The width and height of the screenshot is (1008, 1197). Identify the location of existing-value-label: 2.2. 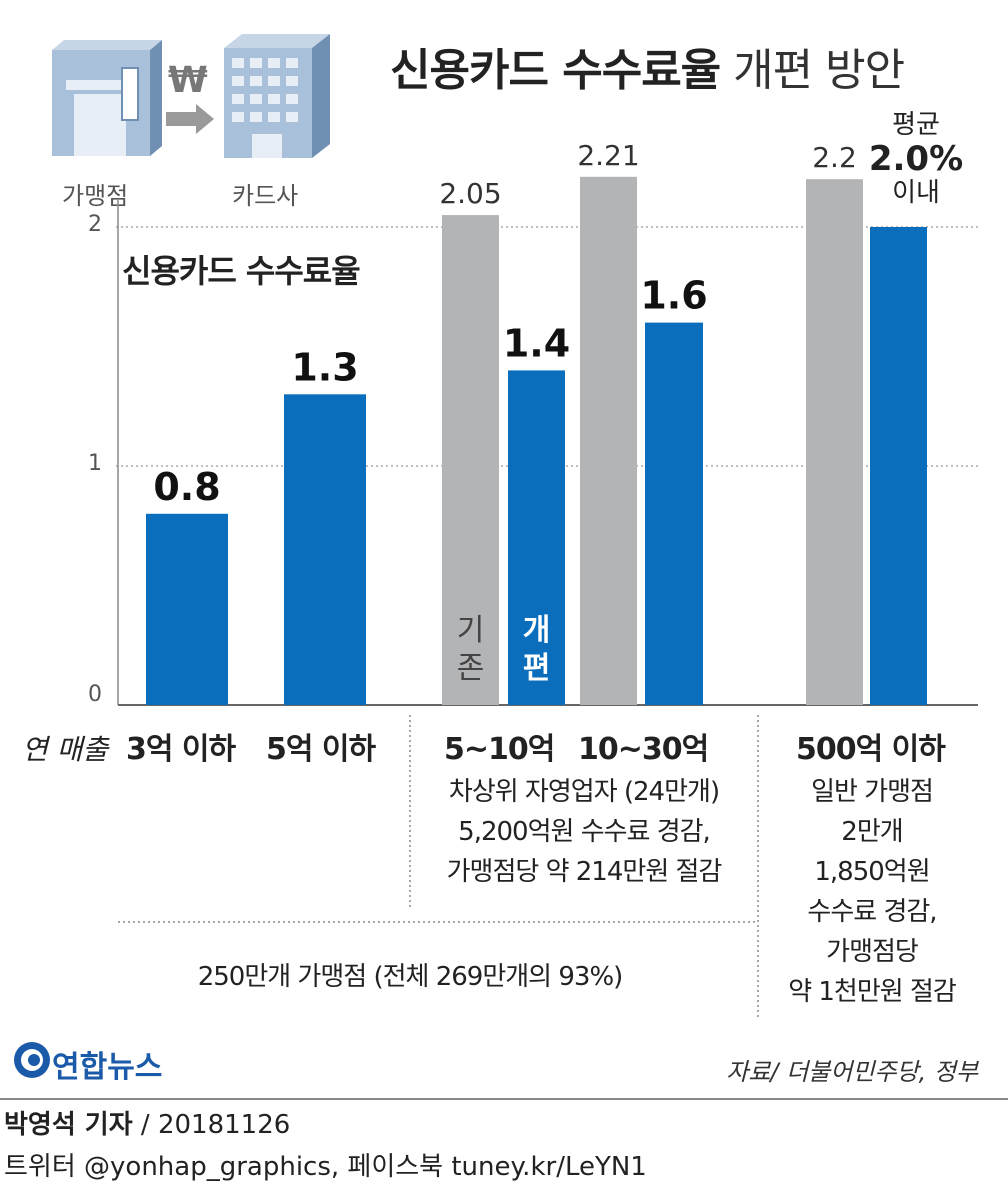
(834, 157).